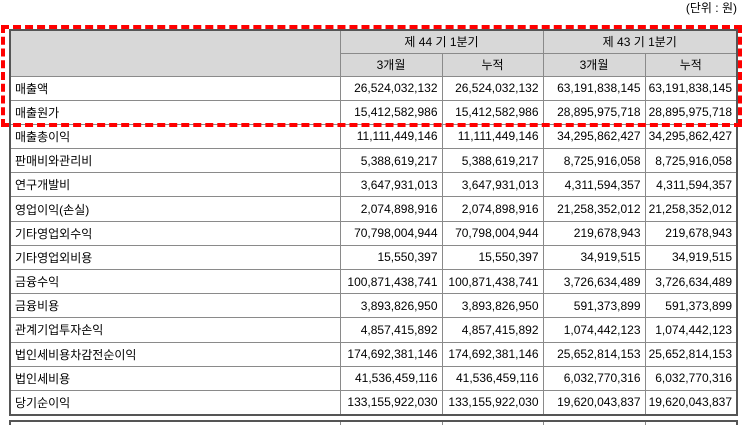 The width and height of the screenshot is (745, 425). What do you see at coordinates (175, 330) in the screenshot?
I see `row-label: 관계기업투자손익` at bounding box center [175, 330].